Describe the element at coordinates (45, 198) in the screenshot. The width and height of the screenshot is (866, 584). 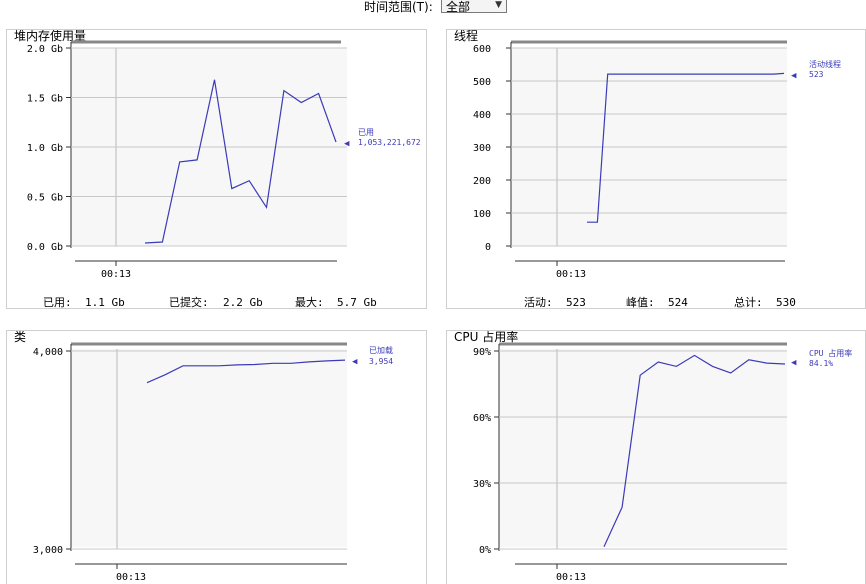
I see `y-tick-label: 0.5 Gb` at that location.